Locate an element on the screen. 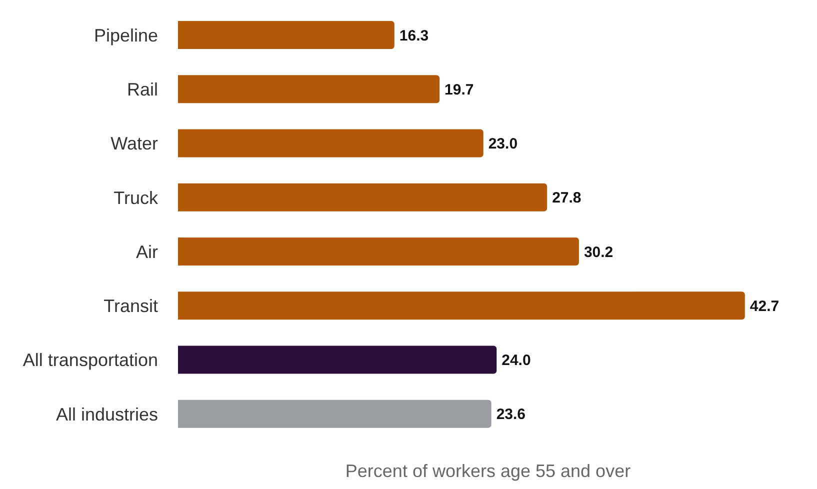  data-label: 23.0 is located at coordinates (503, 144).